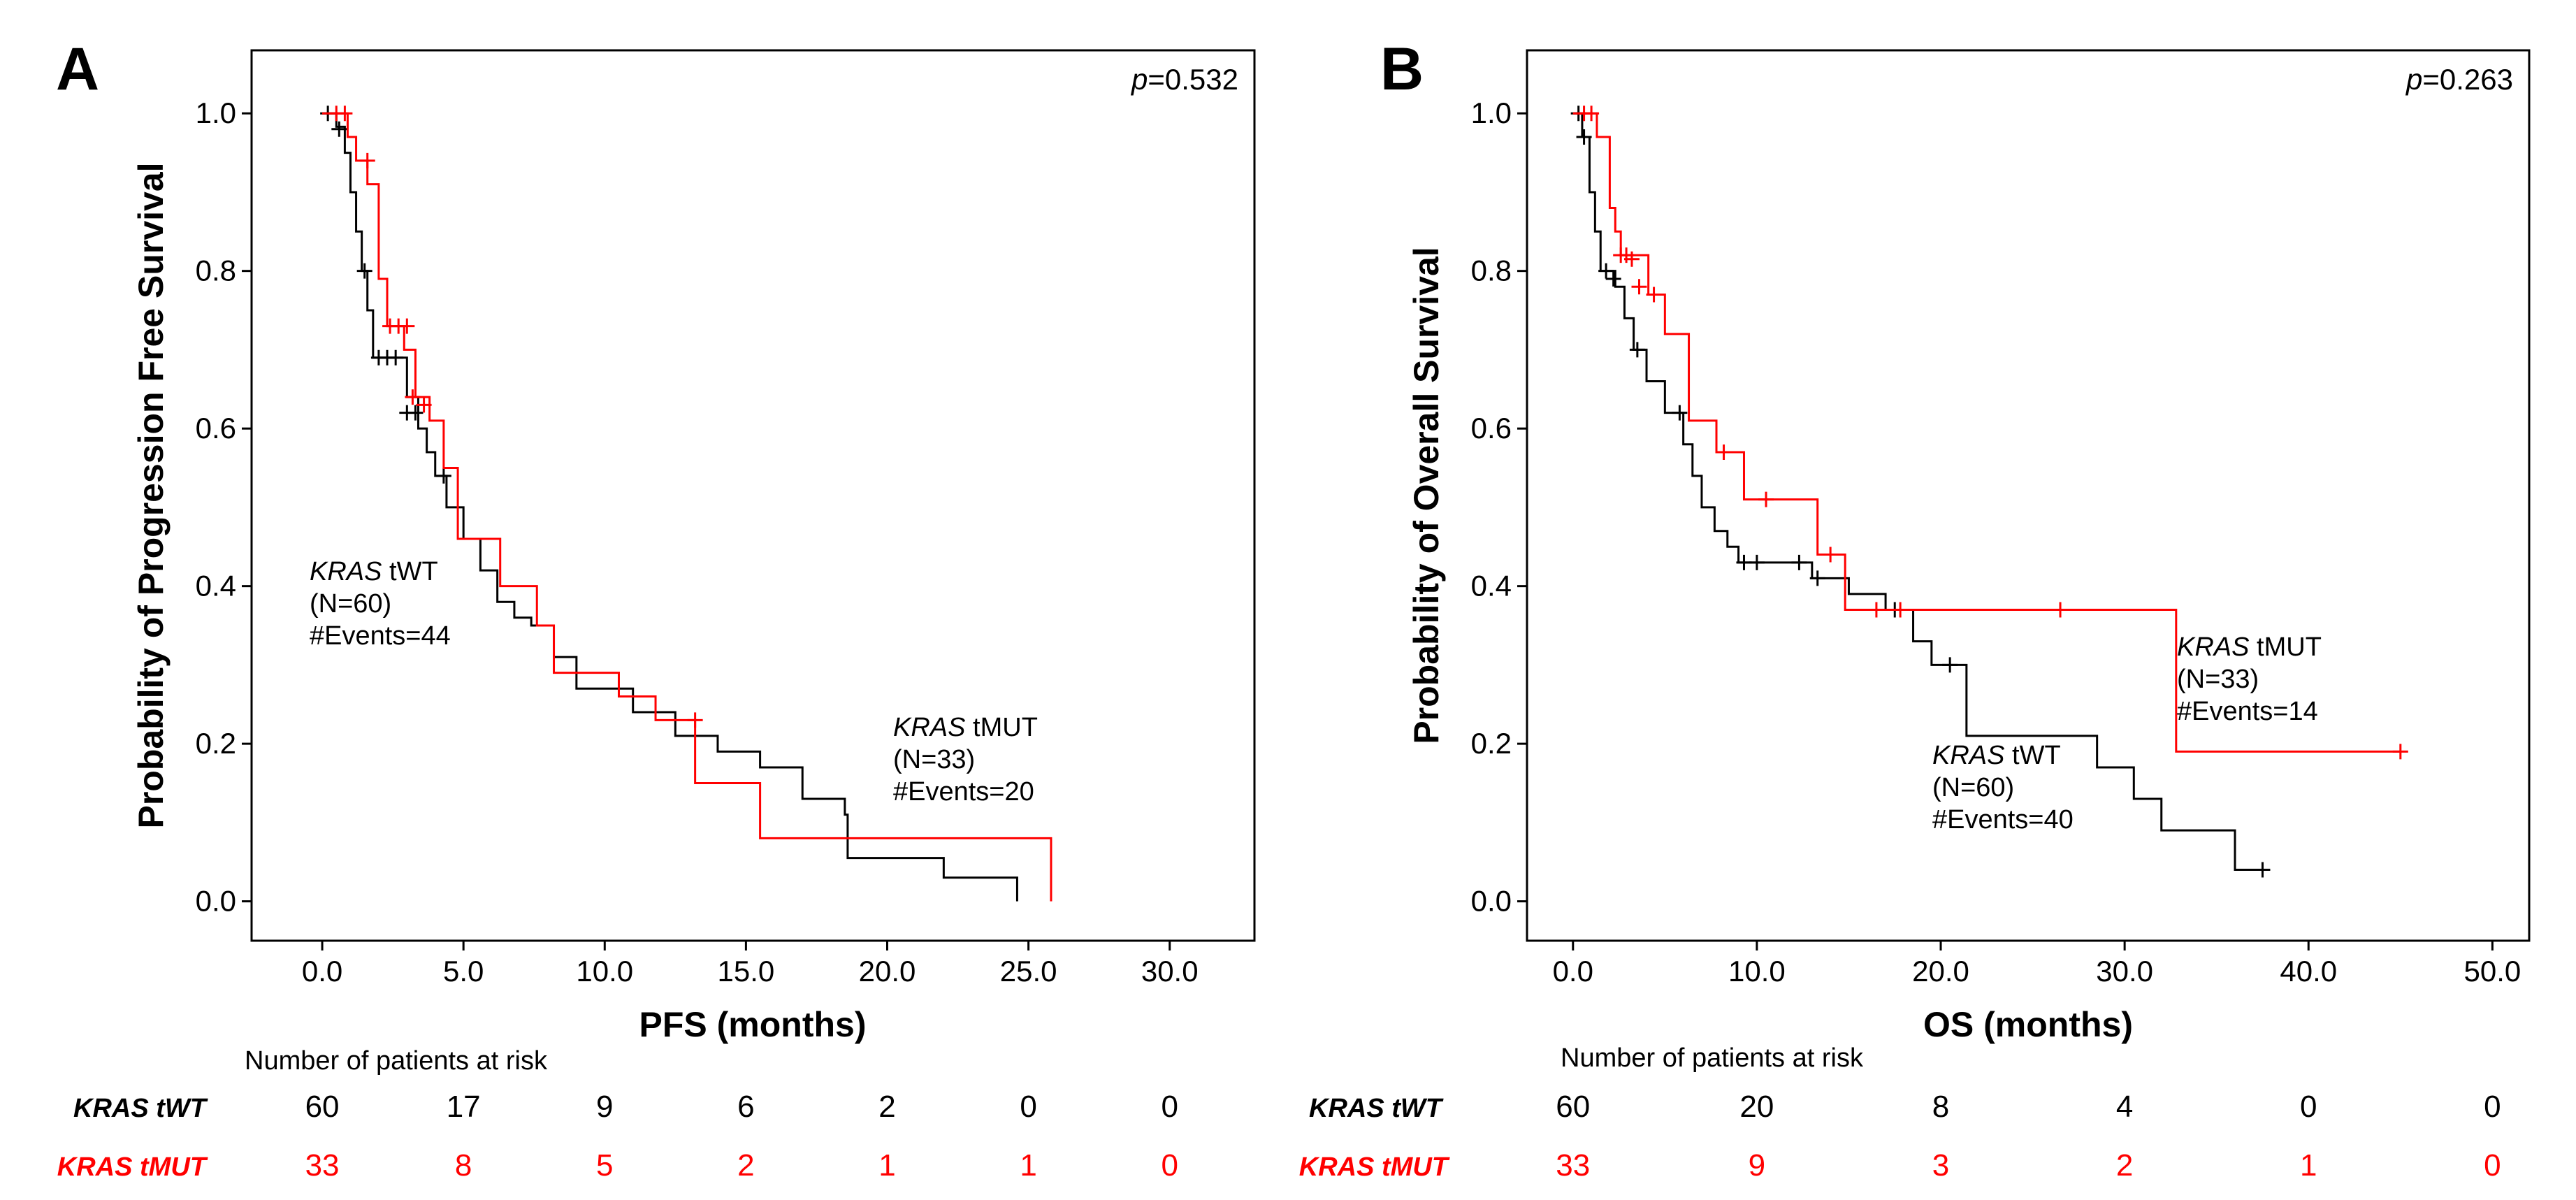 The image size is (2576, 1200). I want to click on panel-a-y-tick-label: 1.0, so click(216, 112).